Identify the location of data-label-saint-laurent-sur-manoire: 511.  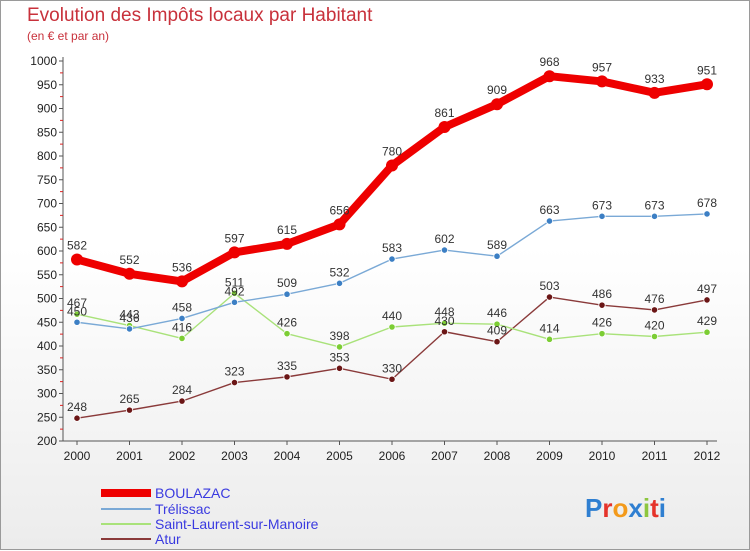
(234, 282).